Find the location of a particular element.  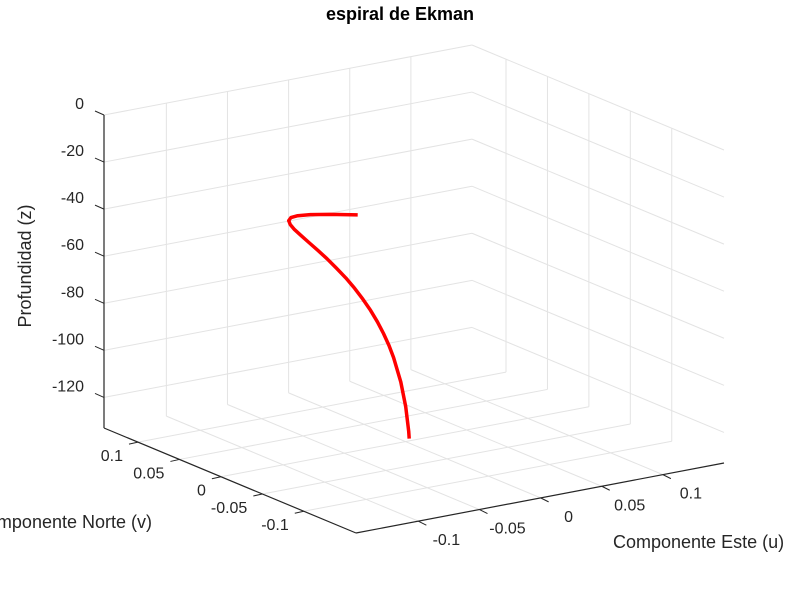

z-tick-label: -80 is located at coordinates (72, 292).